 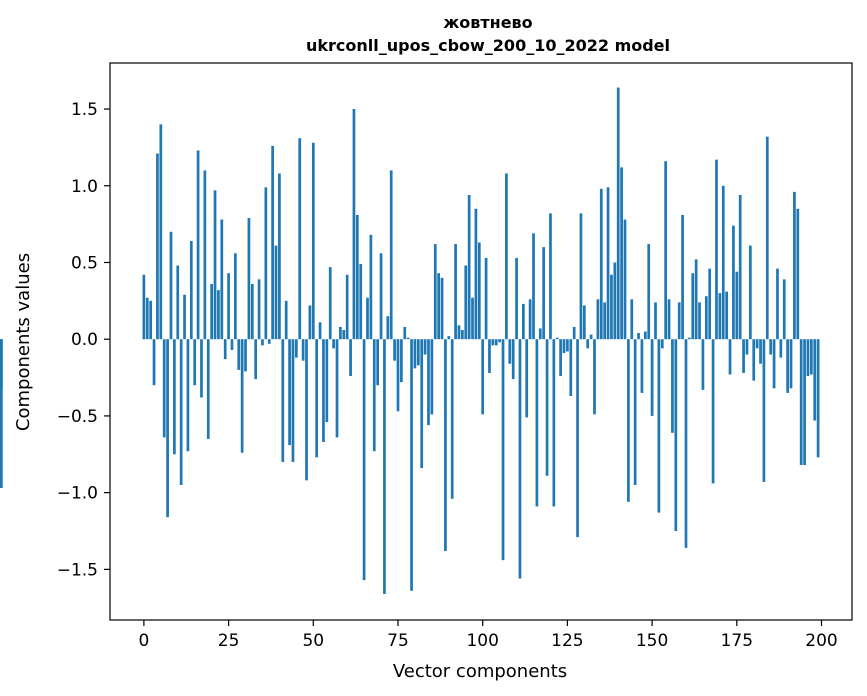 What do you see at coordinates (313, 641) in the screenshot?
I see `x-tick-label: 50` at bounding box center [313, 641].